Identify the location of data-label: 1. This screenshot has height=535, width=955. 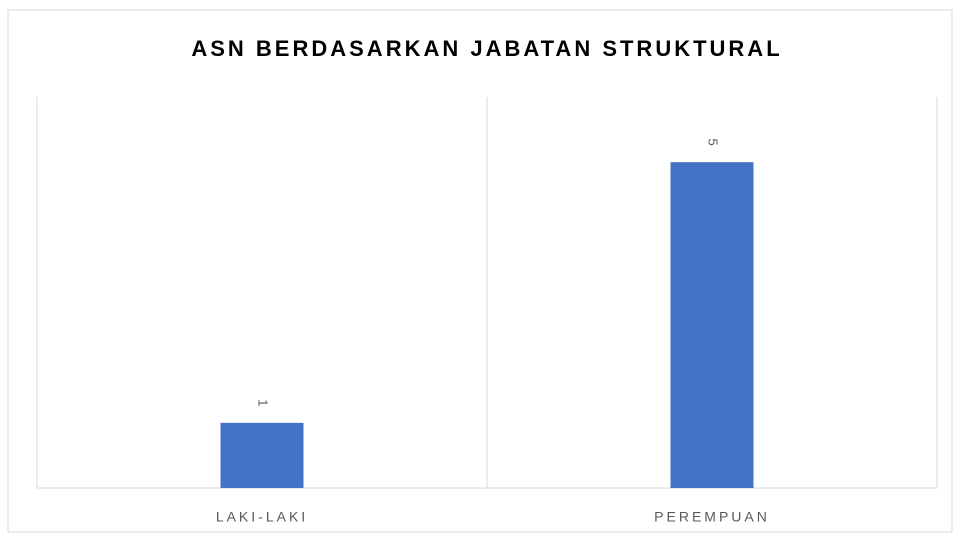
(263, 402).